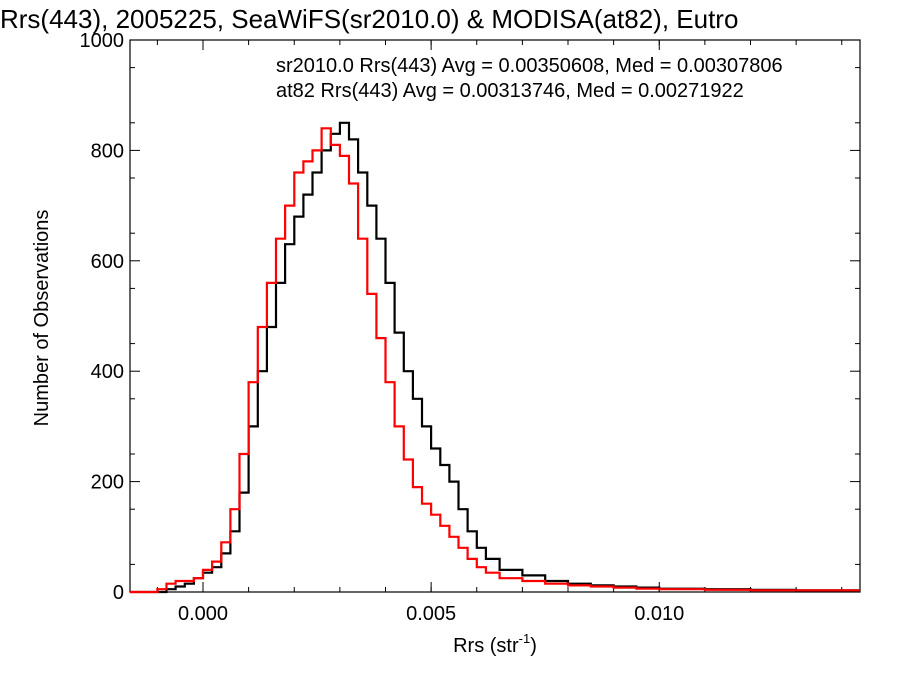  I want to click on x-tick-label: 0.000, so click(203, 614).